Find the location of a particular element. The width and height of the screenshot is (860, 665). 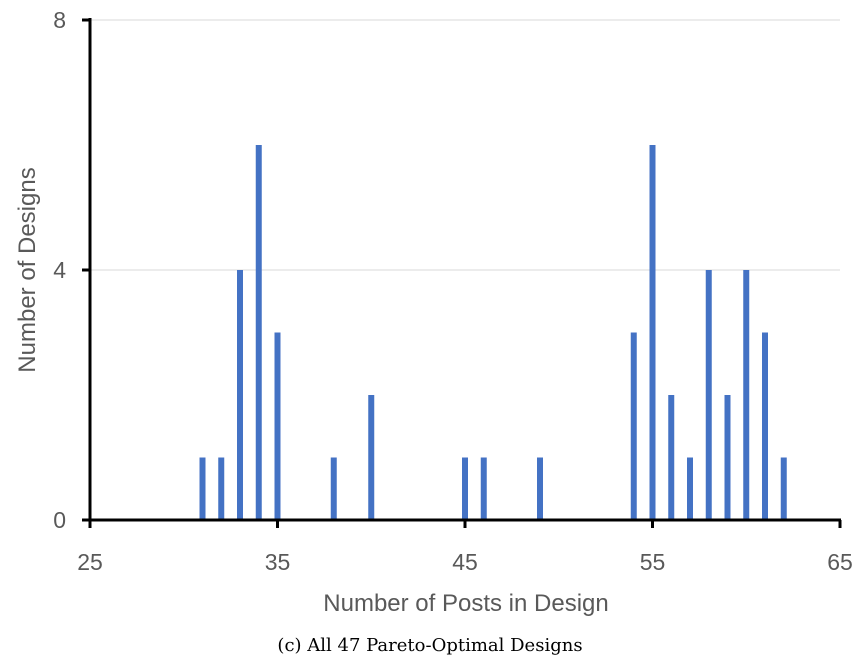

x-tick-label-65: 65 is located at coordinates (840, 562).